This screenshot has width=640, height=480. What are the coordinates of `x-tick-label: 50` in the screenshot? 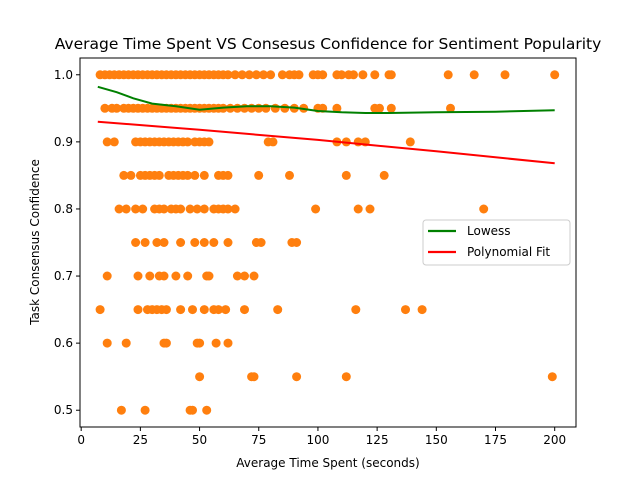 It's located at (199, 440).